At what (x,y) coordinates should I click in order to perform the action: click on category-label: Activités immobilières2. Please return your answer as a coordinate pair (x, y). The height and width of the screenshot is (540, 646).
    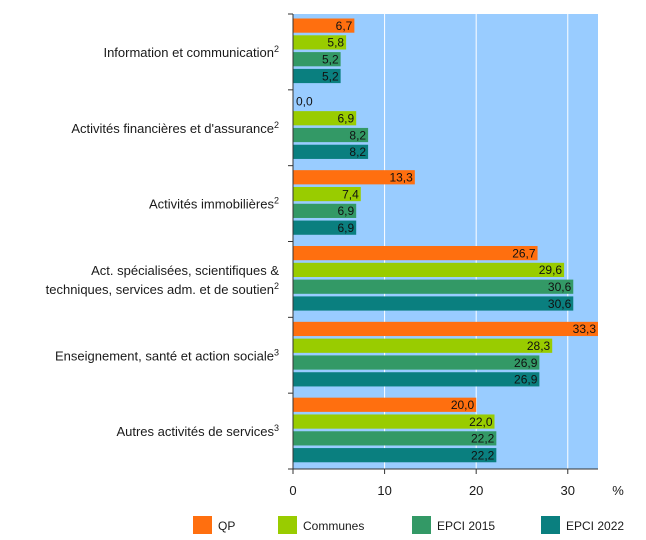
    Looking at the image, I should click on (214, 204).